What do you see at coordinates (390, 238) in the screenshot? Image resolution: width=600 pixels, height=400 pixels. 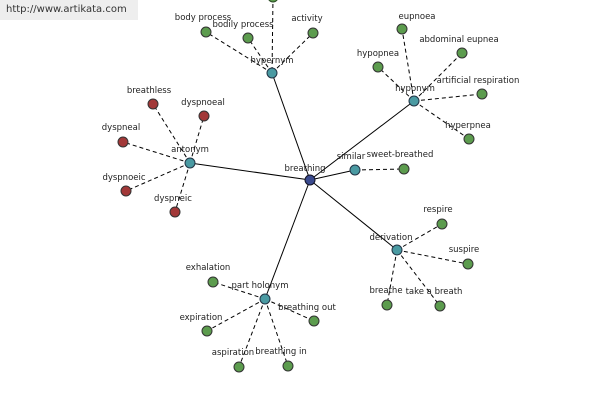 I see `relation-label: derivation` at bounding box center [390, 238].